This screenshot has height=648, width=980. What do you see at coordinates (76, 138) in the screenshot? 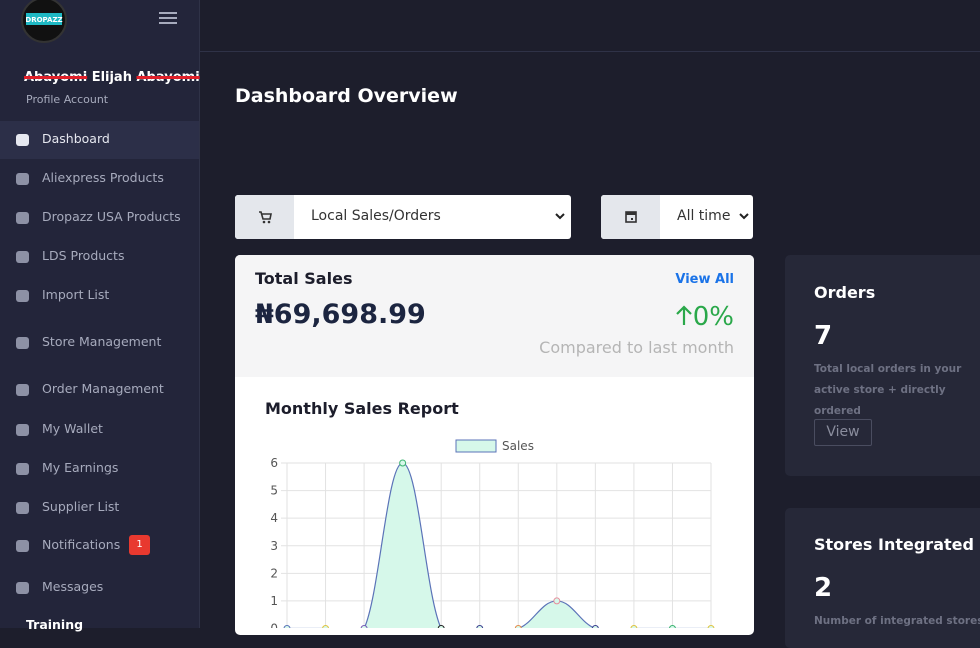
I see `menu-label: Dashboard` at bounding box center [76, 138].